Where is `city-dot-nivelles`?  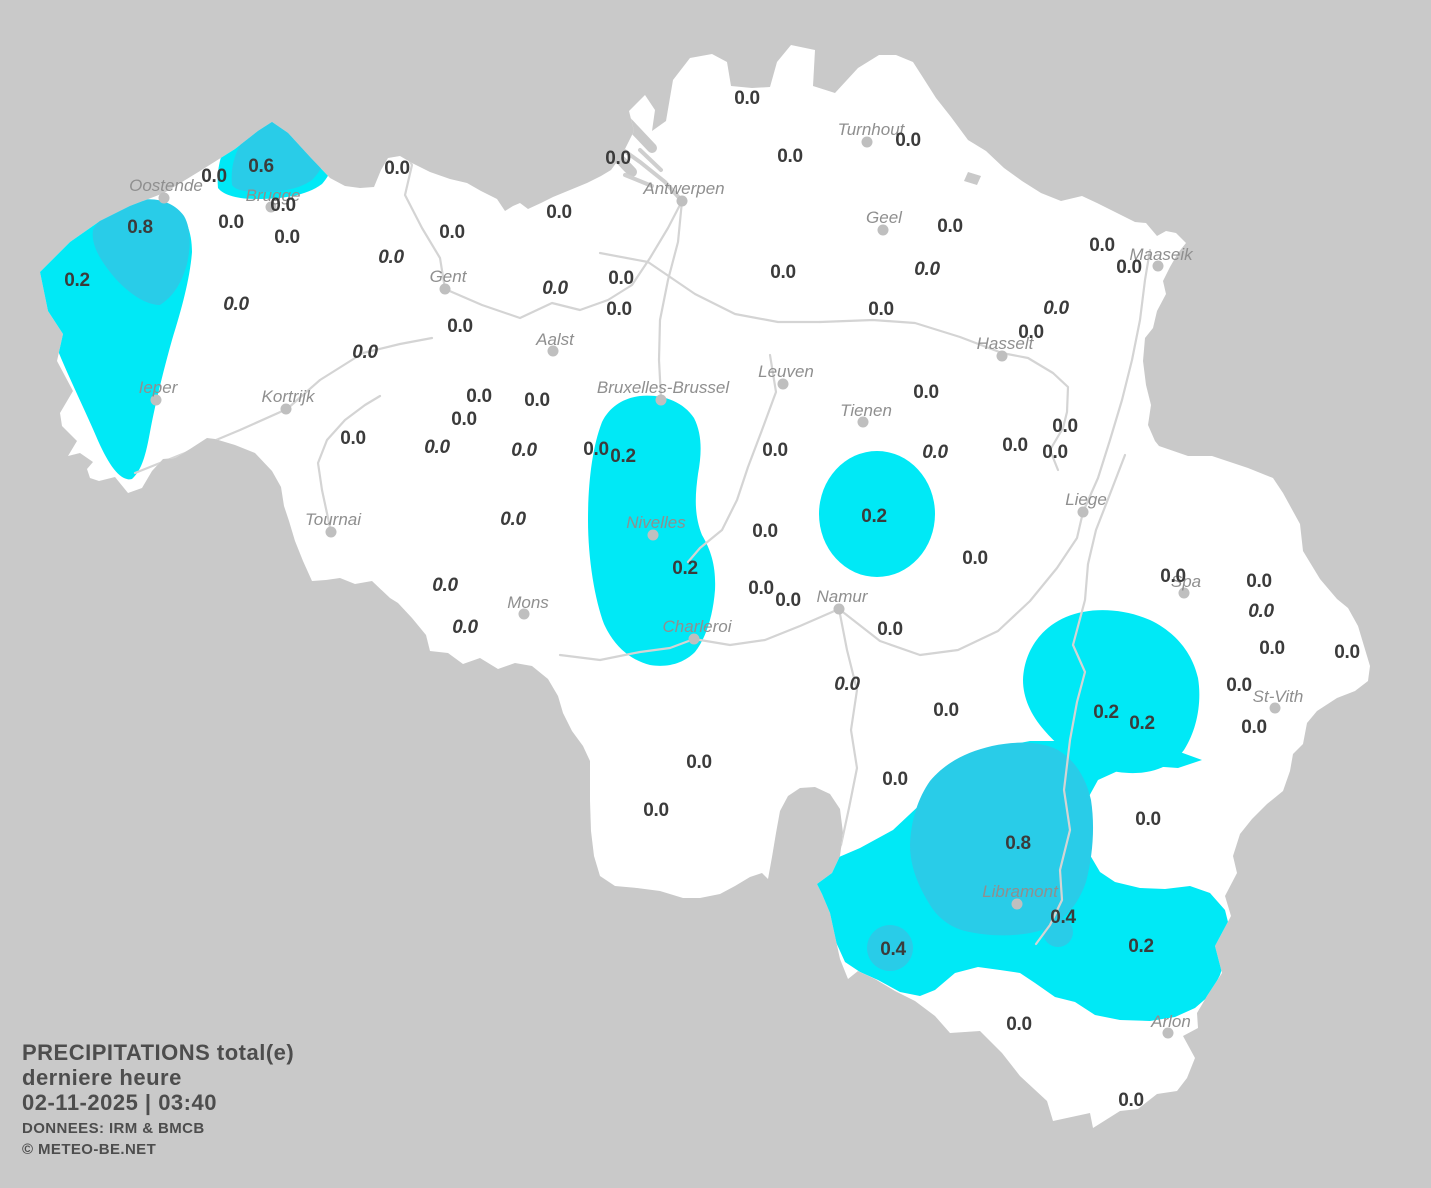
city-dot-nivelles is located at coordinates (653, 535).